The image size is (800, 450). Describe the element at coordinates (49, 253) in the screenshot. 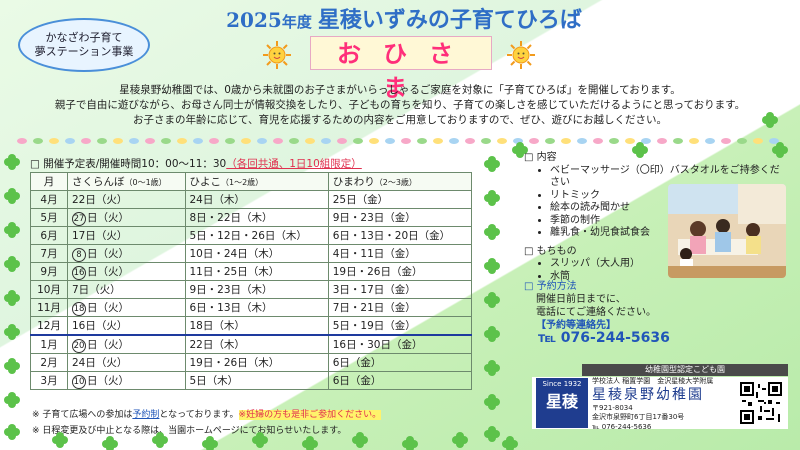

I see `table-cell: 7月` at that location.